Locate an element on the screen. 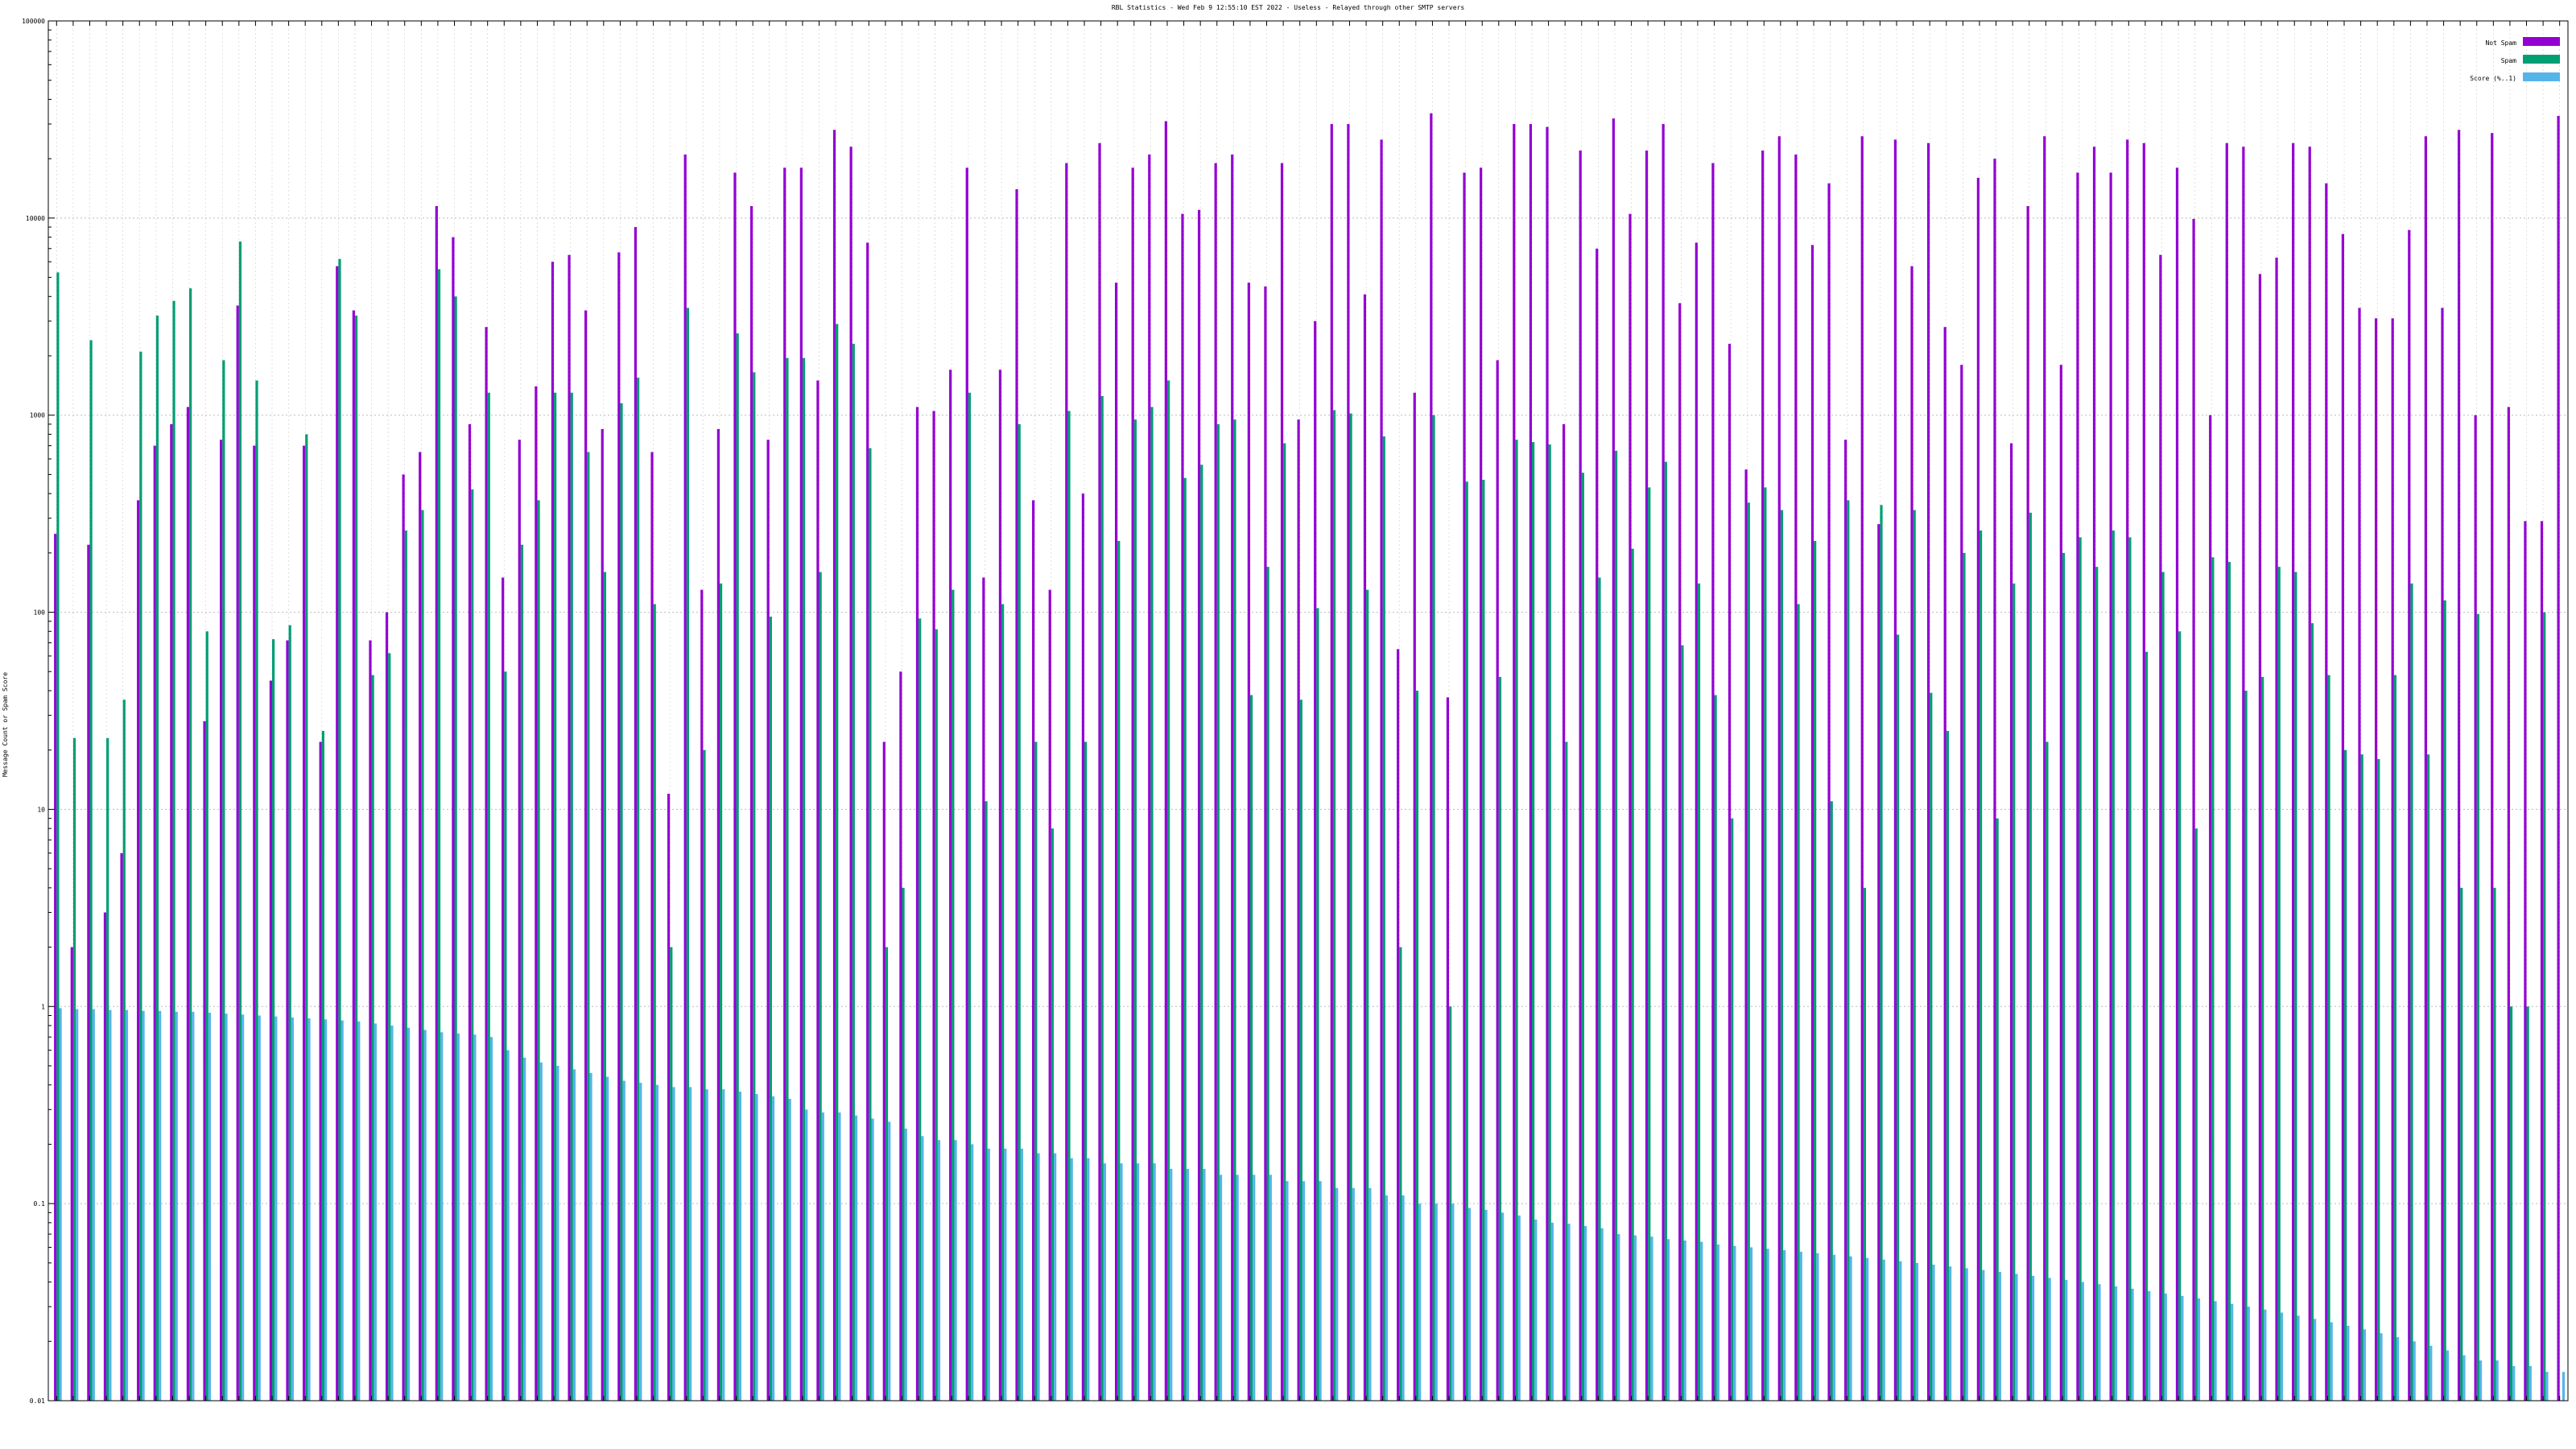 This screenshot has height=1449, width=2576. y-tick-label: 100 is located at coordinates (40, 613).